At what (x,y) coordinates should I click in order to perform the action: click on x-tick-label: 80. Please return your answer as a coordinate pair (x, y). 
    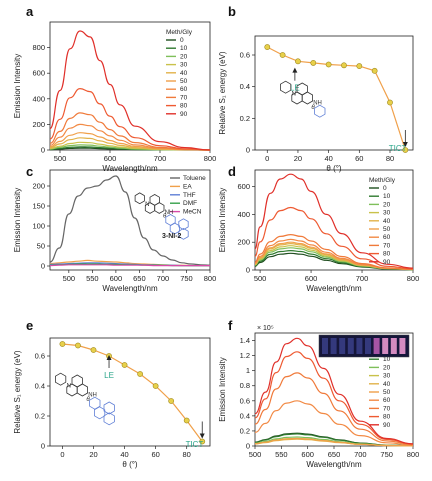
    Looking at the image, I should click on (390, 158).